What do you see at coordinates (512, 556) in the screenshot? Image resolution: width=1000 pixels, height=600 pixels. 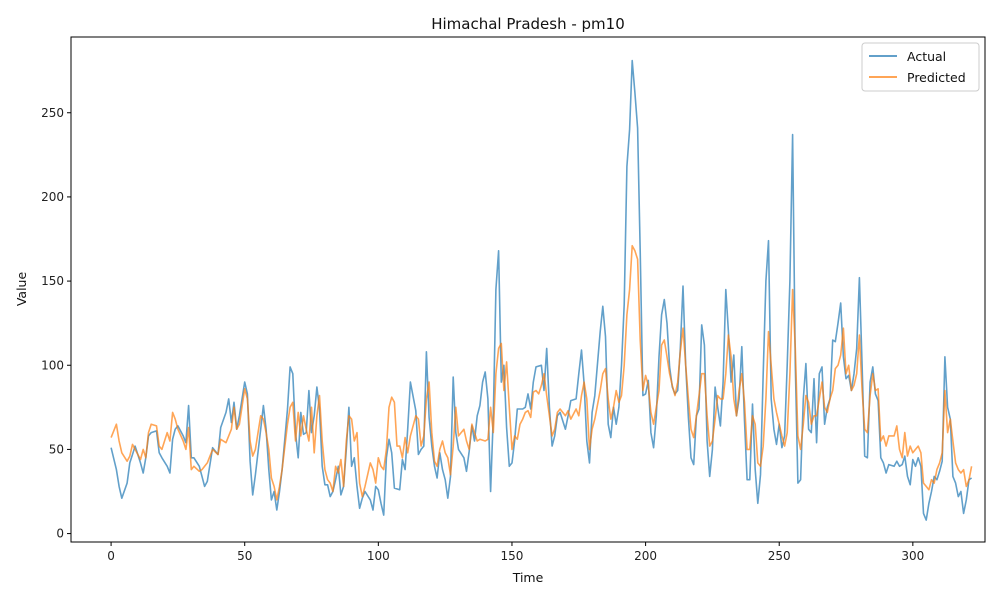 I see `x-tick-label: 150` at bounding box center [512, 556].